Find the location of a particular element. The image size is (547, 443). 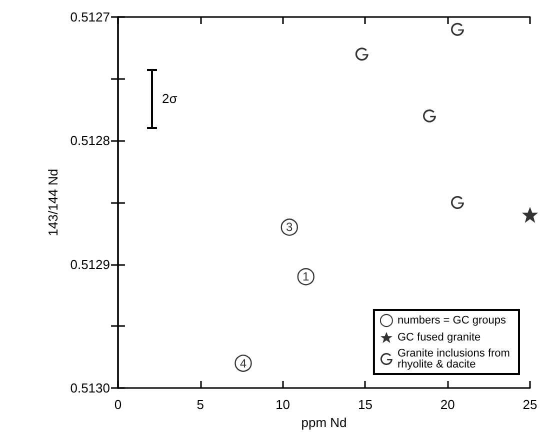

x-tick-label: 20 is located at coordinates (447, 404).